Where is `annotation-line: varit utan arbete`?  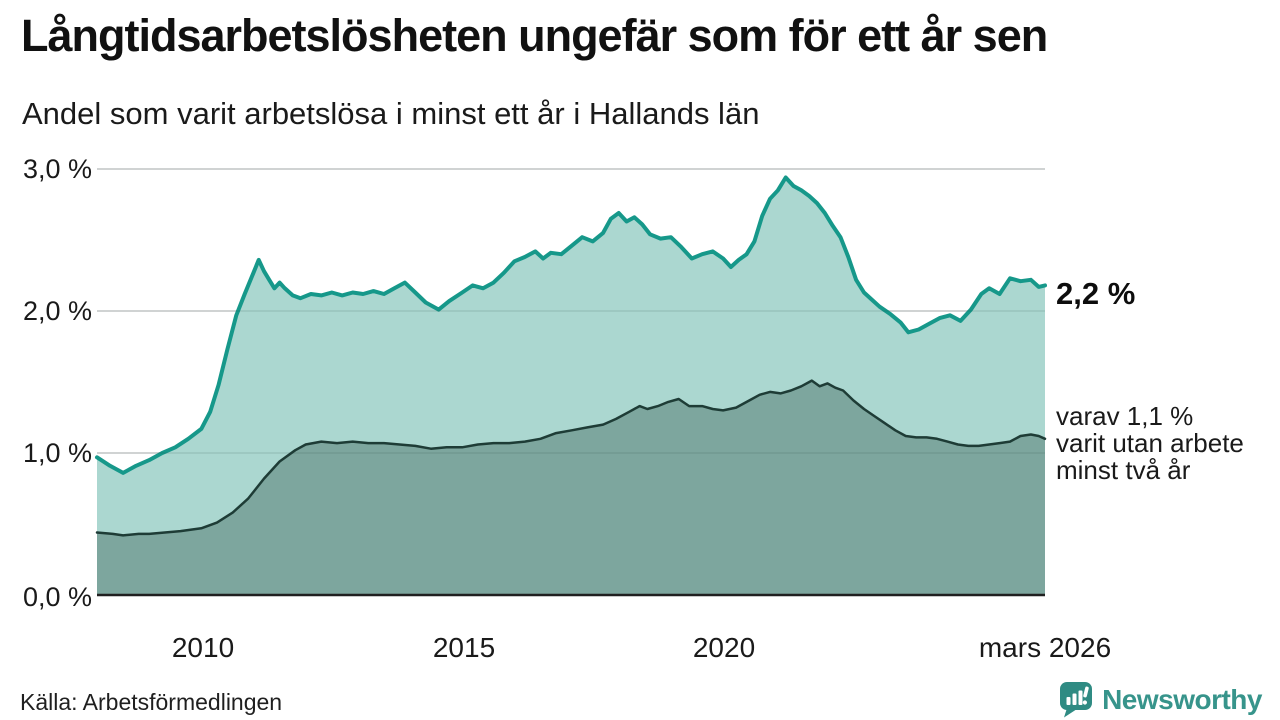 annotation-line: varit utan arbete is located at coordinates (1150, 443).